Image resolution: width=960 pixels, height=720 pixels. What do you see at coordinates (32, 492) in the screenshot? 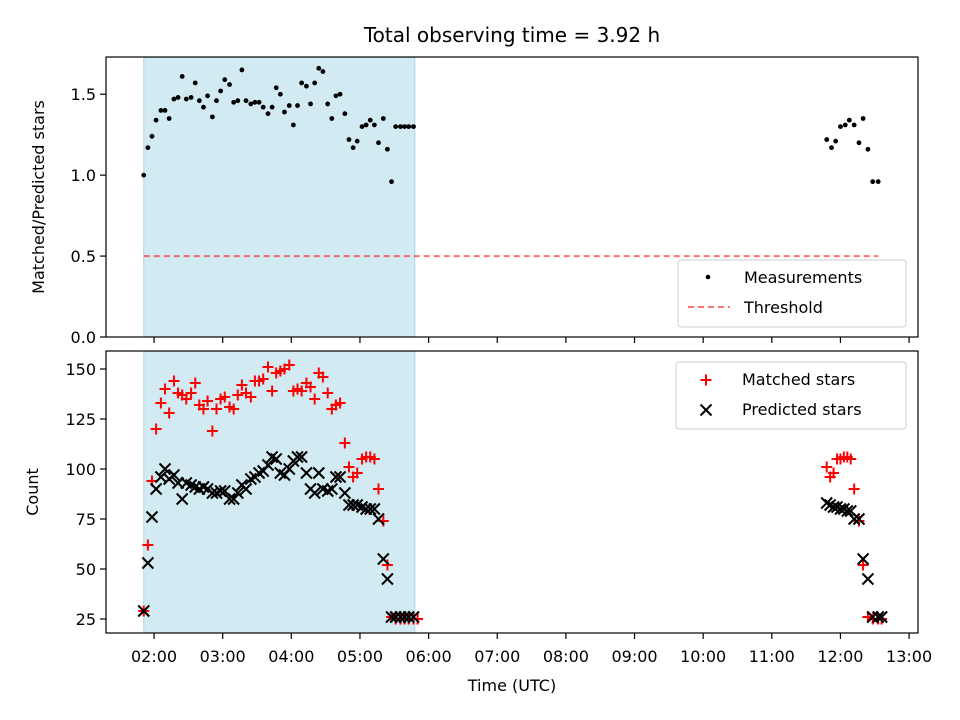
I see `count-y-axis-label: Count` at bounding box center [32, 492].